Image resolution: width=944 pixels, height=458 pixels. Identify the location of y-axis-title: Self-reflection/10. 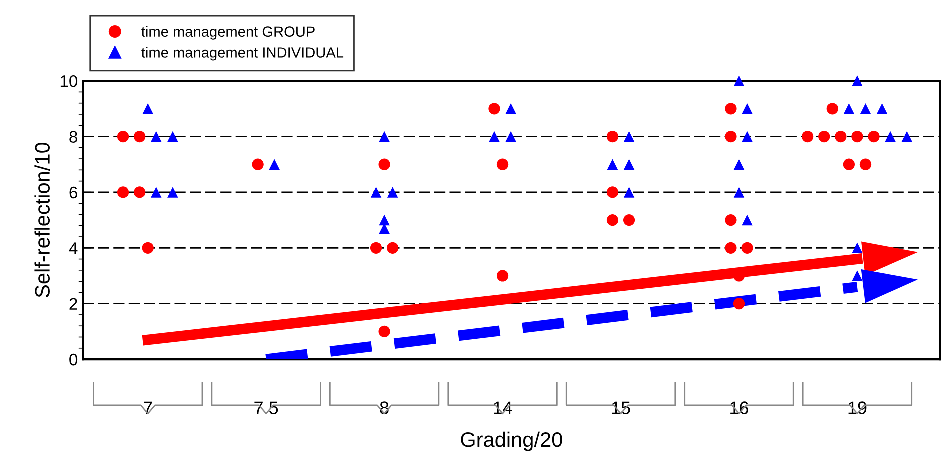
(42, 220).